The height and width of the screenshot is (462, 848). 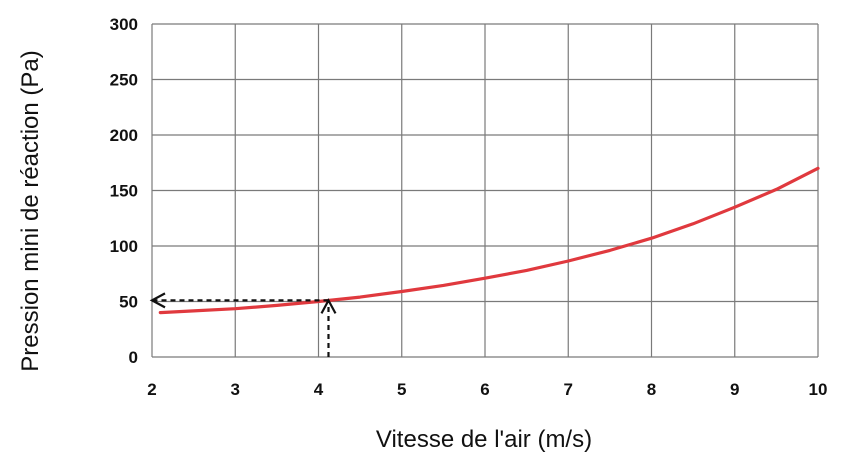 What do you see at coordinates (568, 389) in the screenshot?
I see `x-tick-label: 7` at bounding box center [568, 389].